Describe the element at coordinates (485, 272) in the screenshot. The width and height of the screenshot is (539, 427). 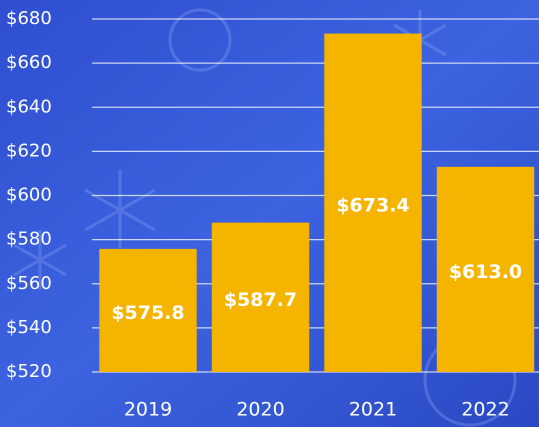
I see `value-label: $613.0` at that location.